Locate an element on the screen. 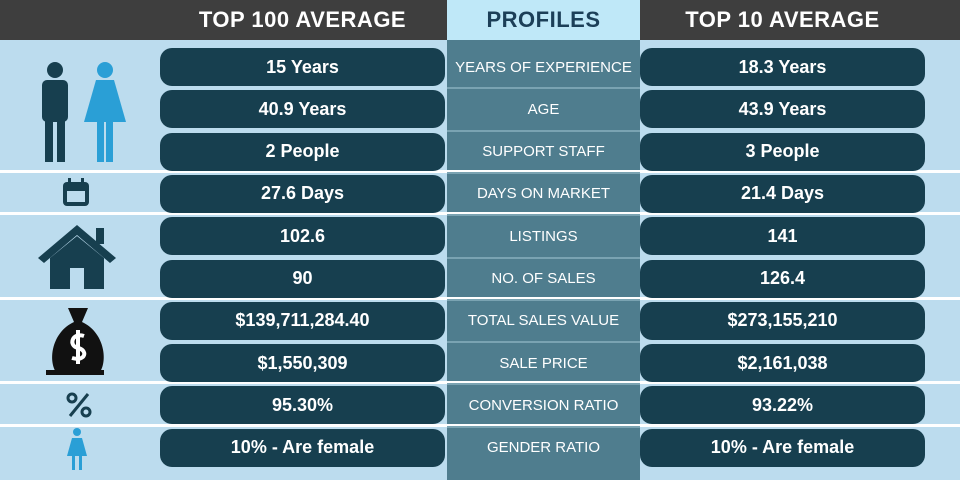 This screenshot has height=480, width=960. top10-value: $273,155,210 is located at coordinates (782, 320).